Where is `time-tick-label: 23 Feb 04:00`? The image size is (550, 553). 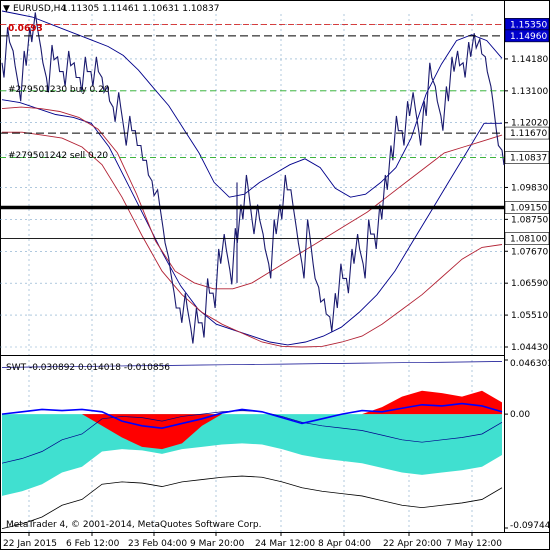
time-tick-label: 23 Feb 04:00 is located at coordinates (157, 544).